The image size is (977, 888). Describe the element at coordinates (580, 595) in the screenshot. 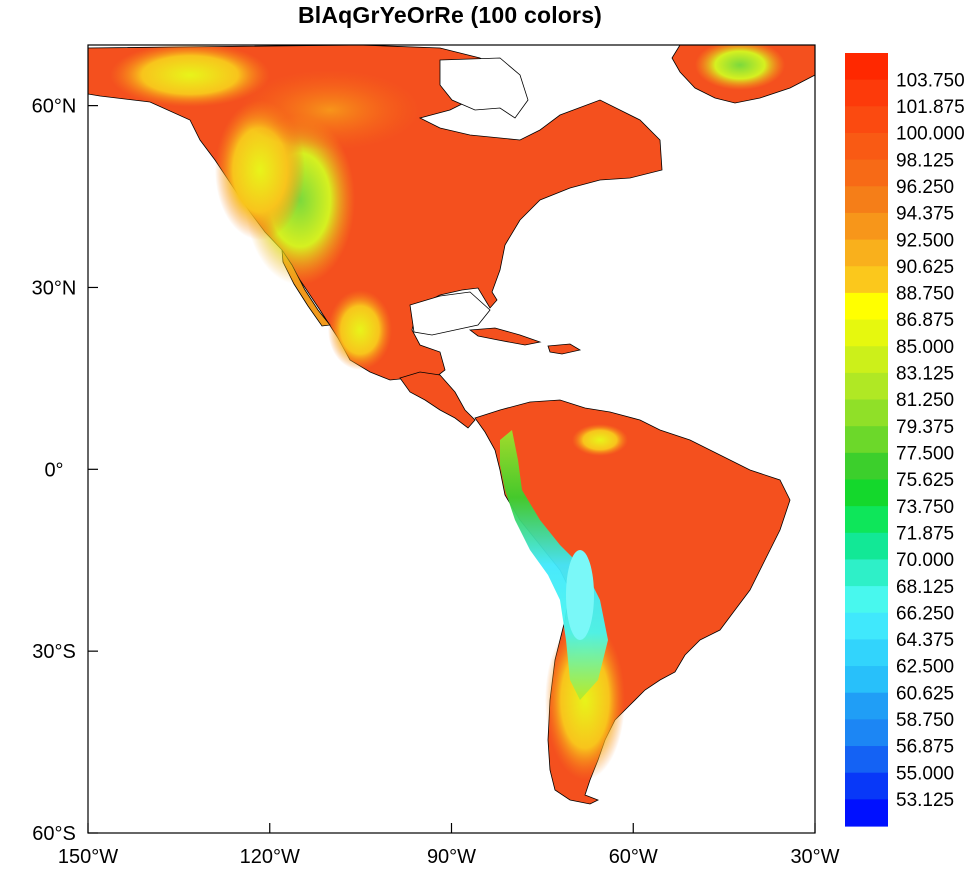

I see `altiplano-cyan` at that location.